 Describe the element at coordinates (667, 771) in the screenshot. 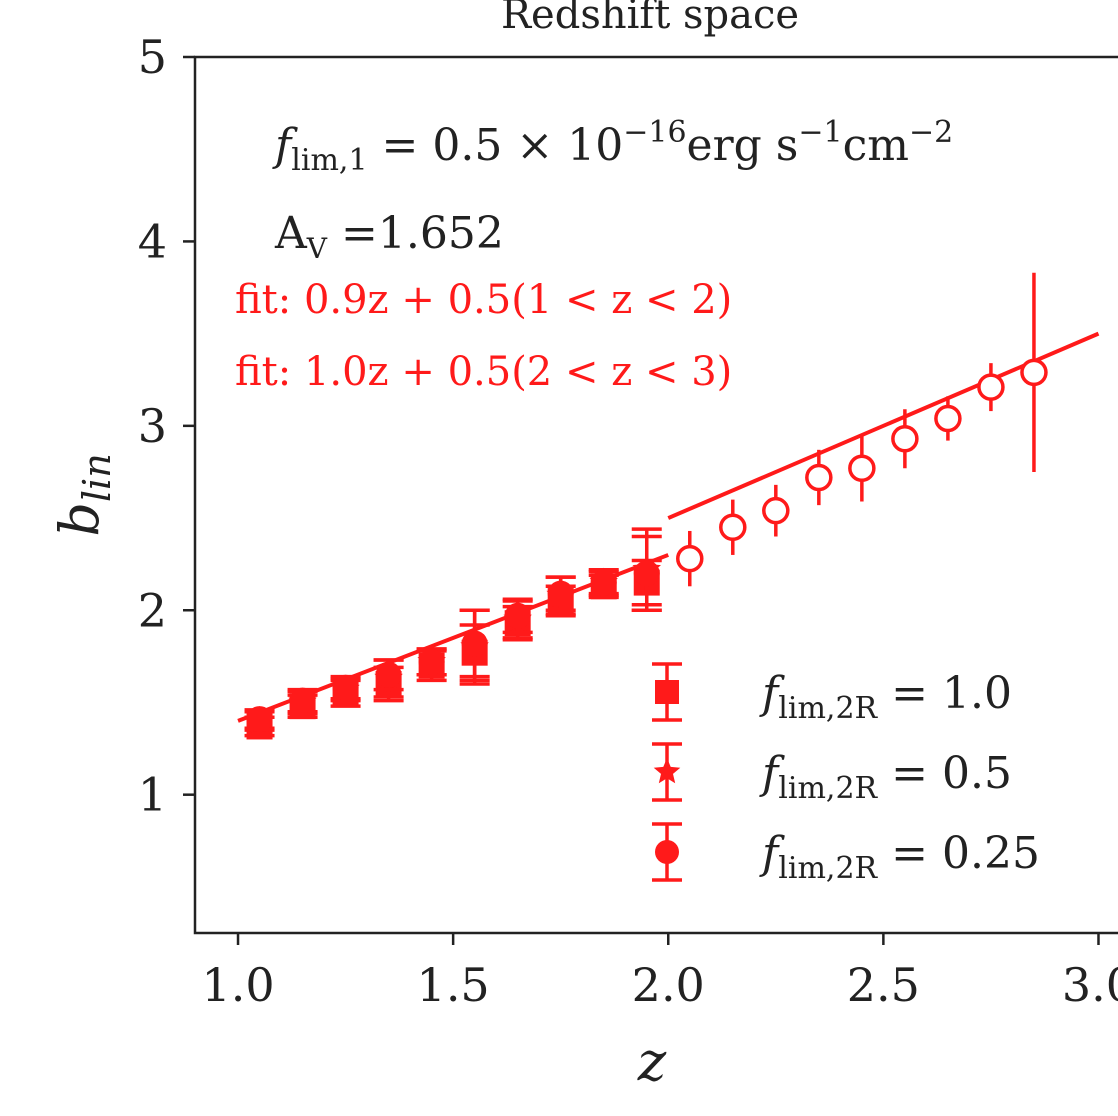

I see `star-marker` at that location.